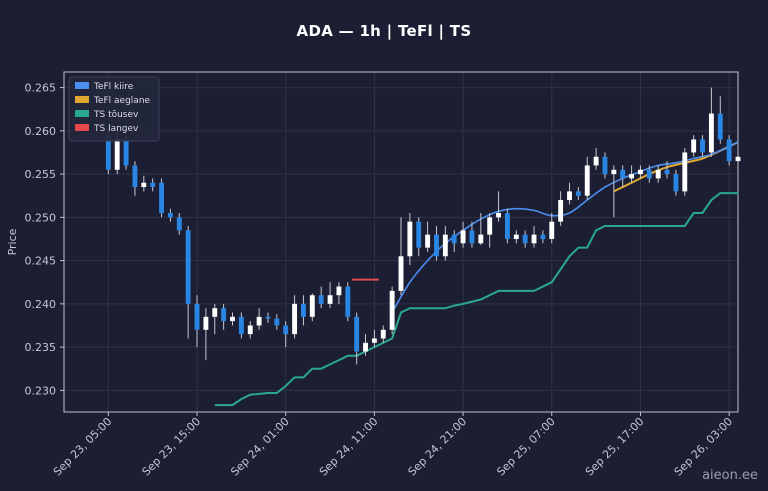 The image size is (768, 491). Describe the element at coordinates (41, 131) in the screenshot. I see `y-tick-label: 0.260` at that location.